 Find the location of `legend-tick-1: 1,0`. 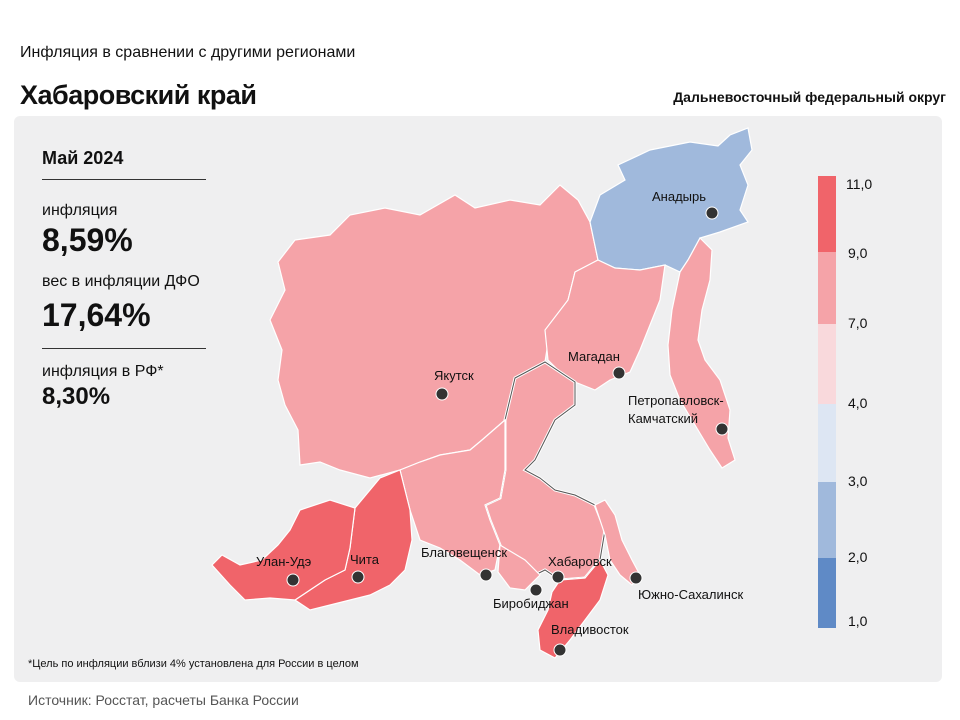

legend-tick-1: 1,0 is located at coordinates (858, 621).